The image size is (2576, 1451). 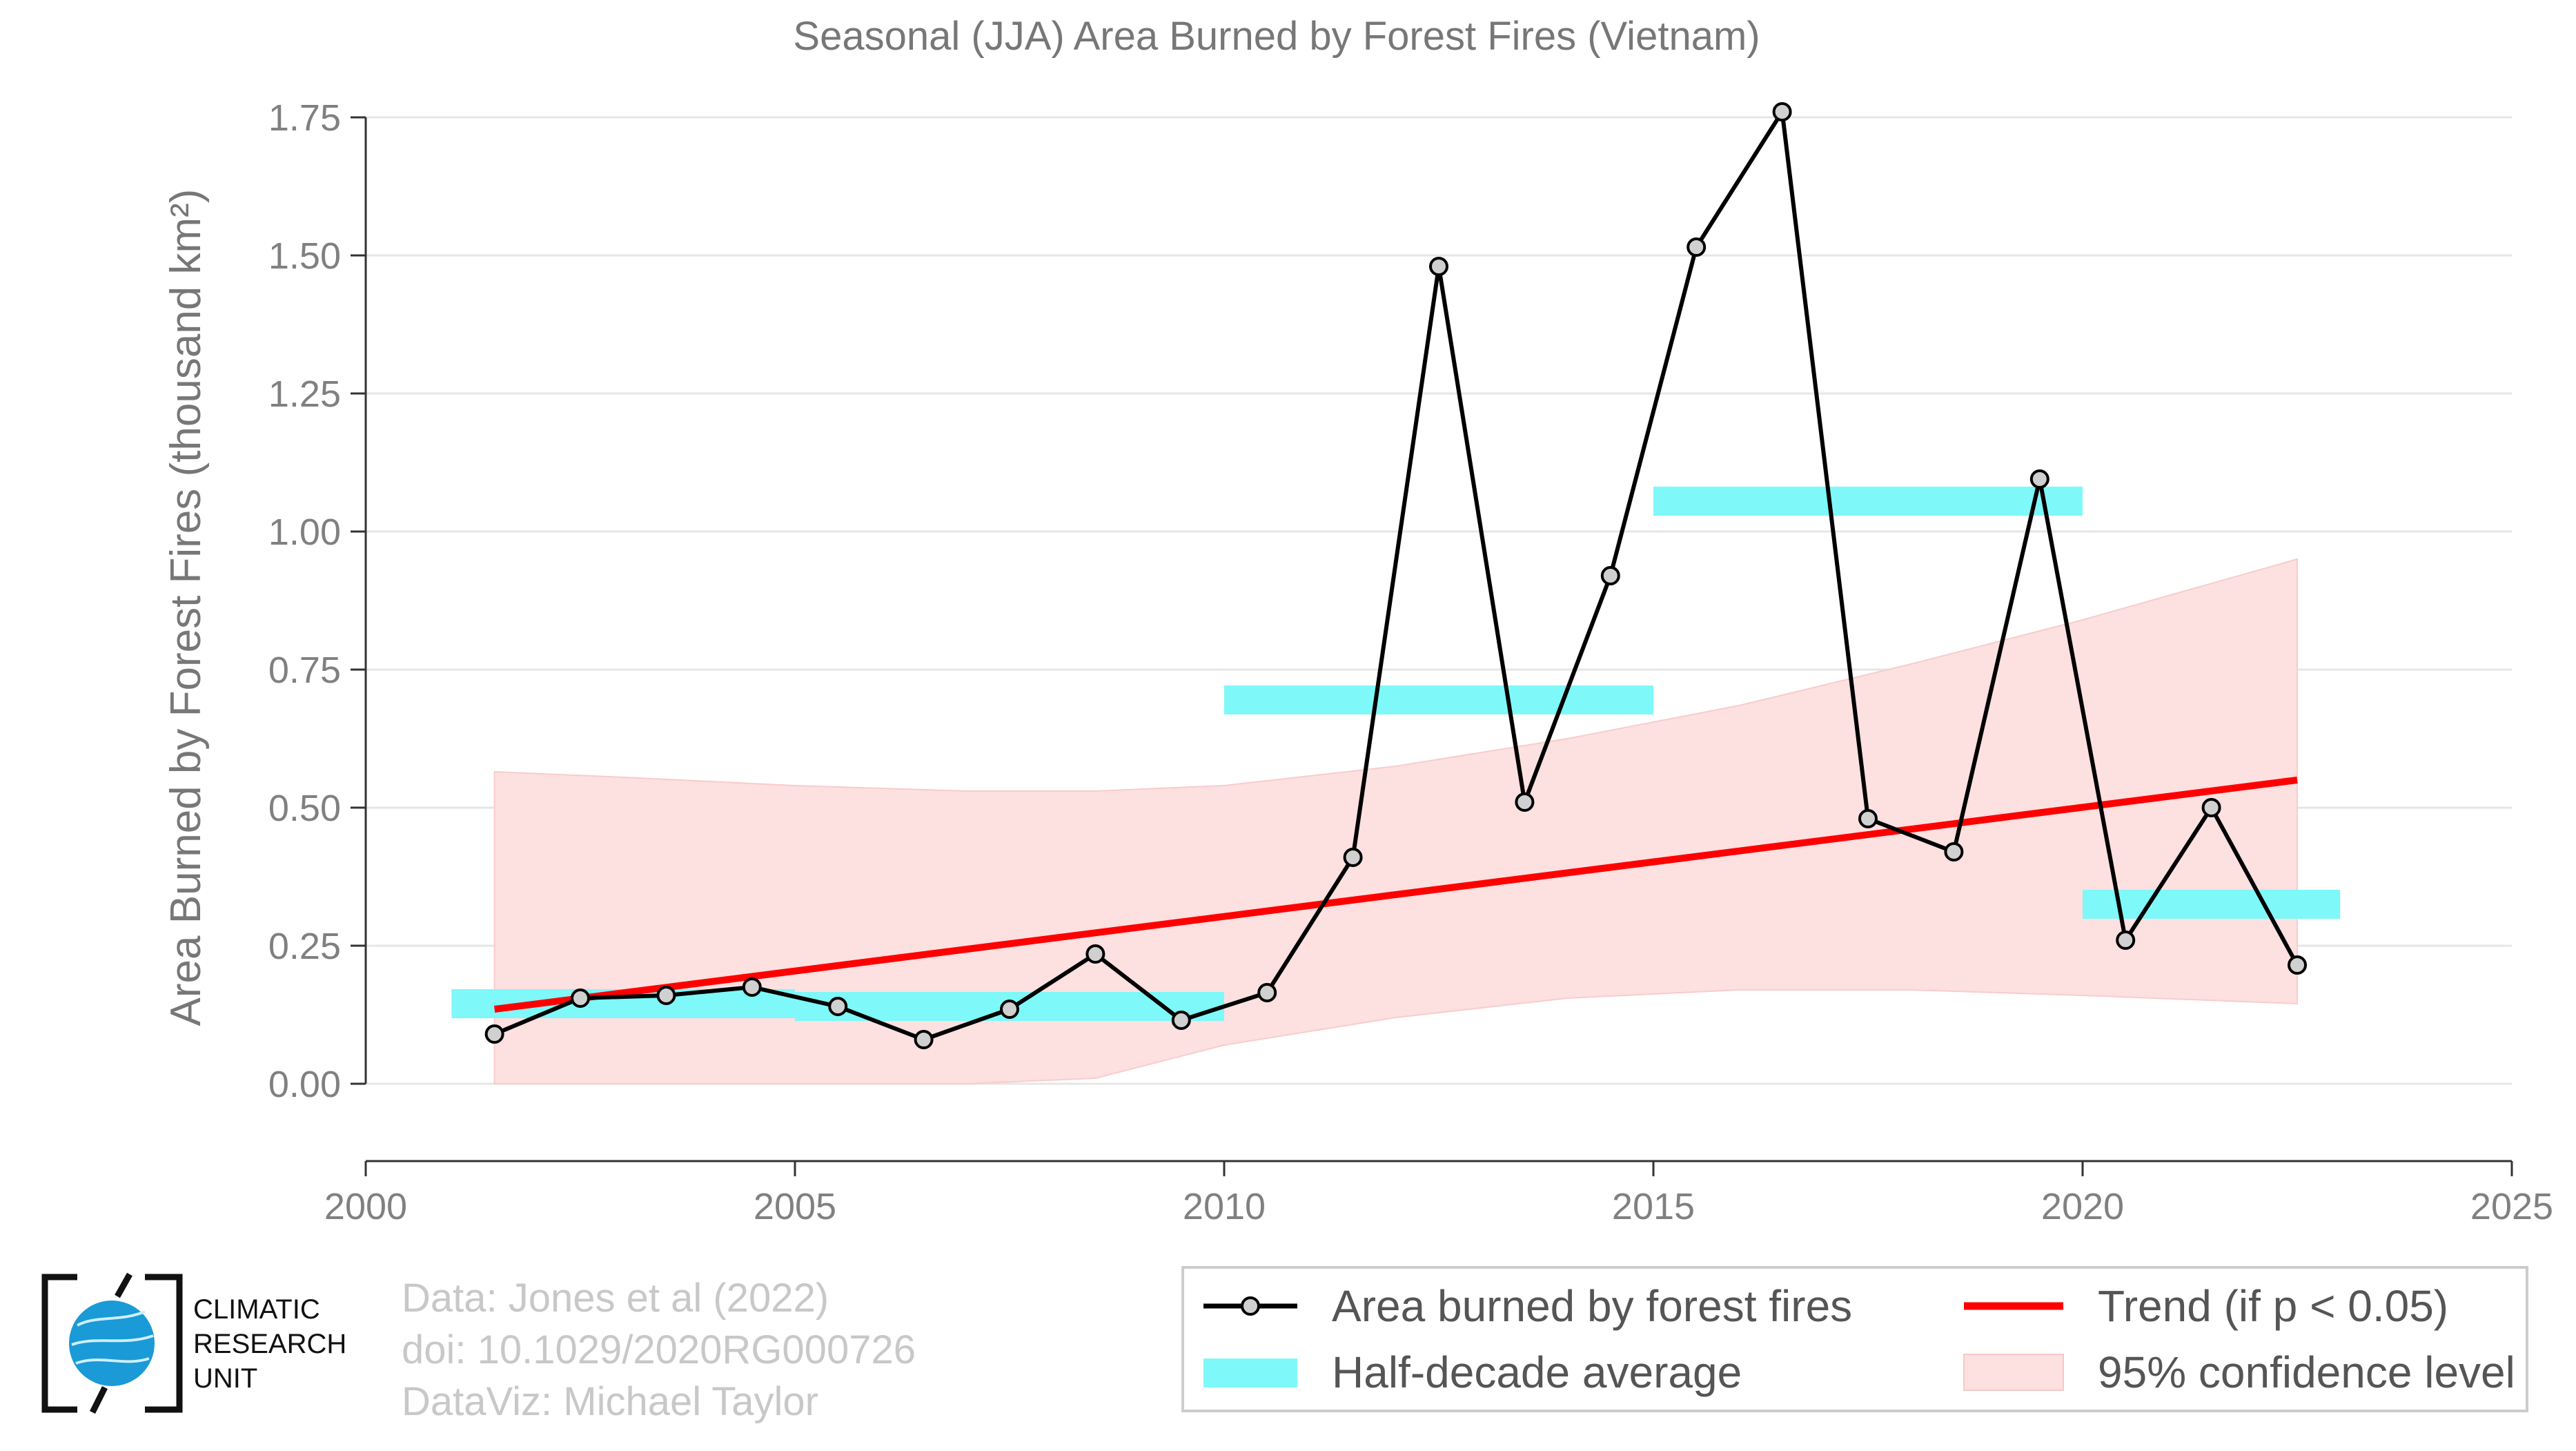 I want to click on logo-text-research: RESEARCH, so click(x=269, y=1344).